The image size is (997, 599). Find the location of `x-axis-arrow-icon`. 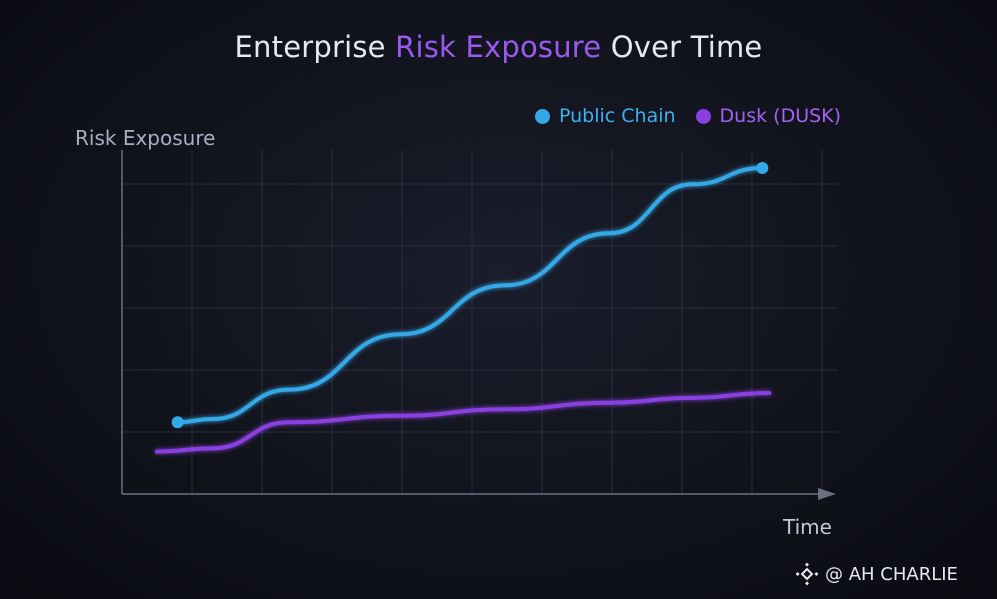

x-axis-arrow-icon is located at coordinates (827, 494).